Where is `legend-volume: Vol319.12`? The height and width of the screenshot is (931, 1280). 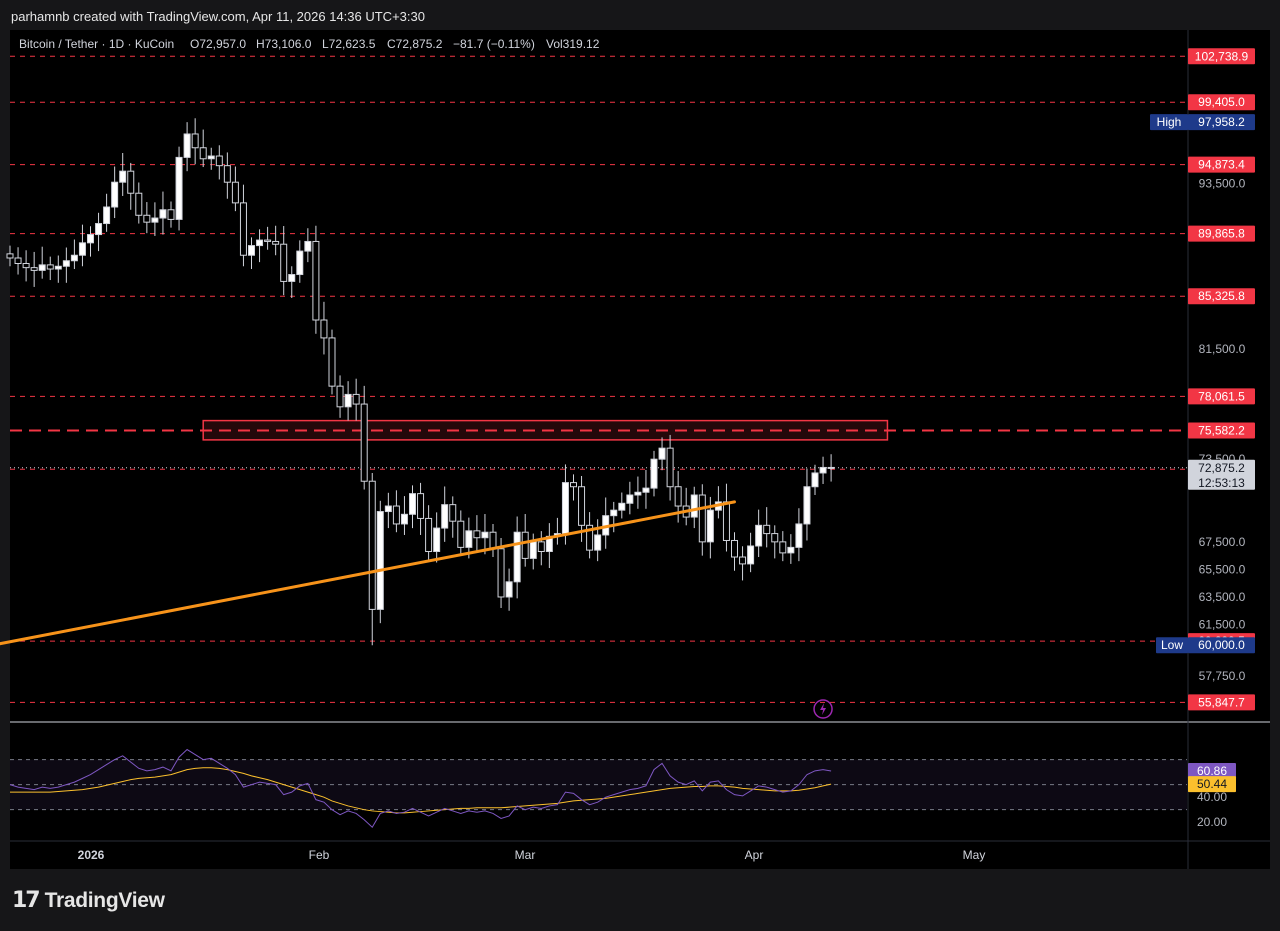 legend-volume: Vol319.12 is located at coordinates (573, 44).